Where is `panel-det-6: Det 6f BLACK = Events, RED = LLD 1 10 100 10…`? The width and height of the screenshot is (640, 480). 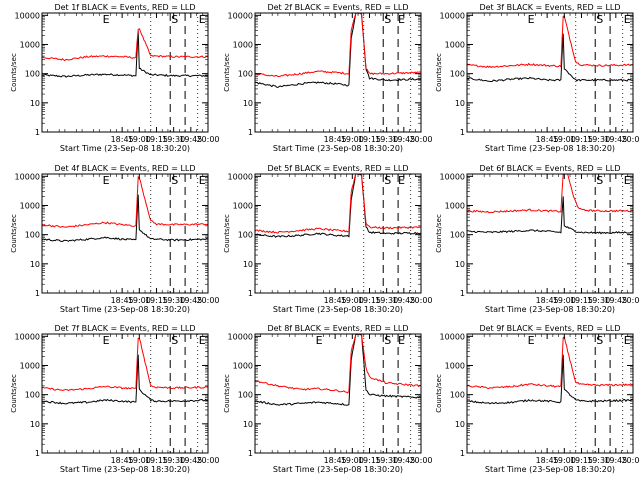 panel-det-6: Det 6f BLACK = Events, RED = LLD 1 10 100 10… is located at coordinates (537, 239).